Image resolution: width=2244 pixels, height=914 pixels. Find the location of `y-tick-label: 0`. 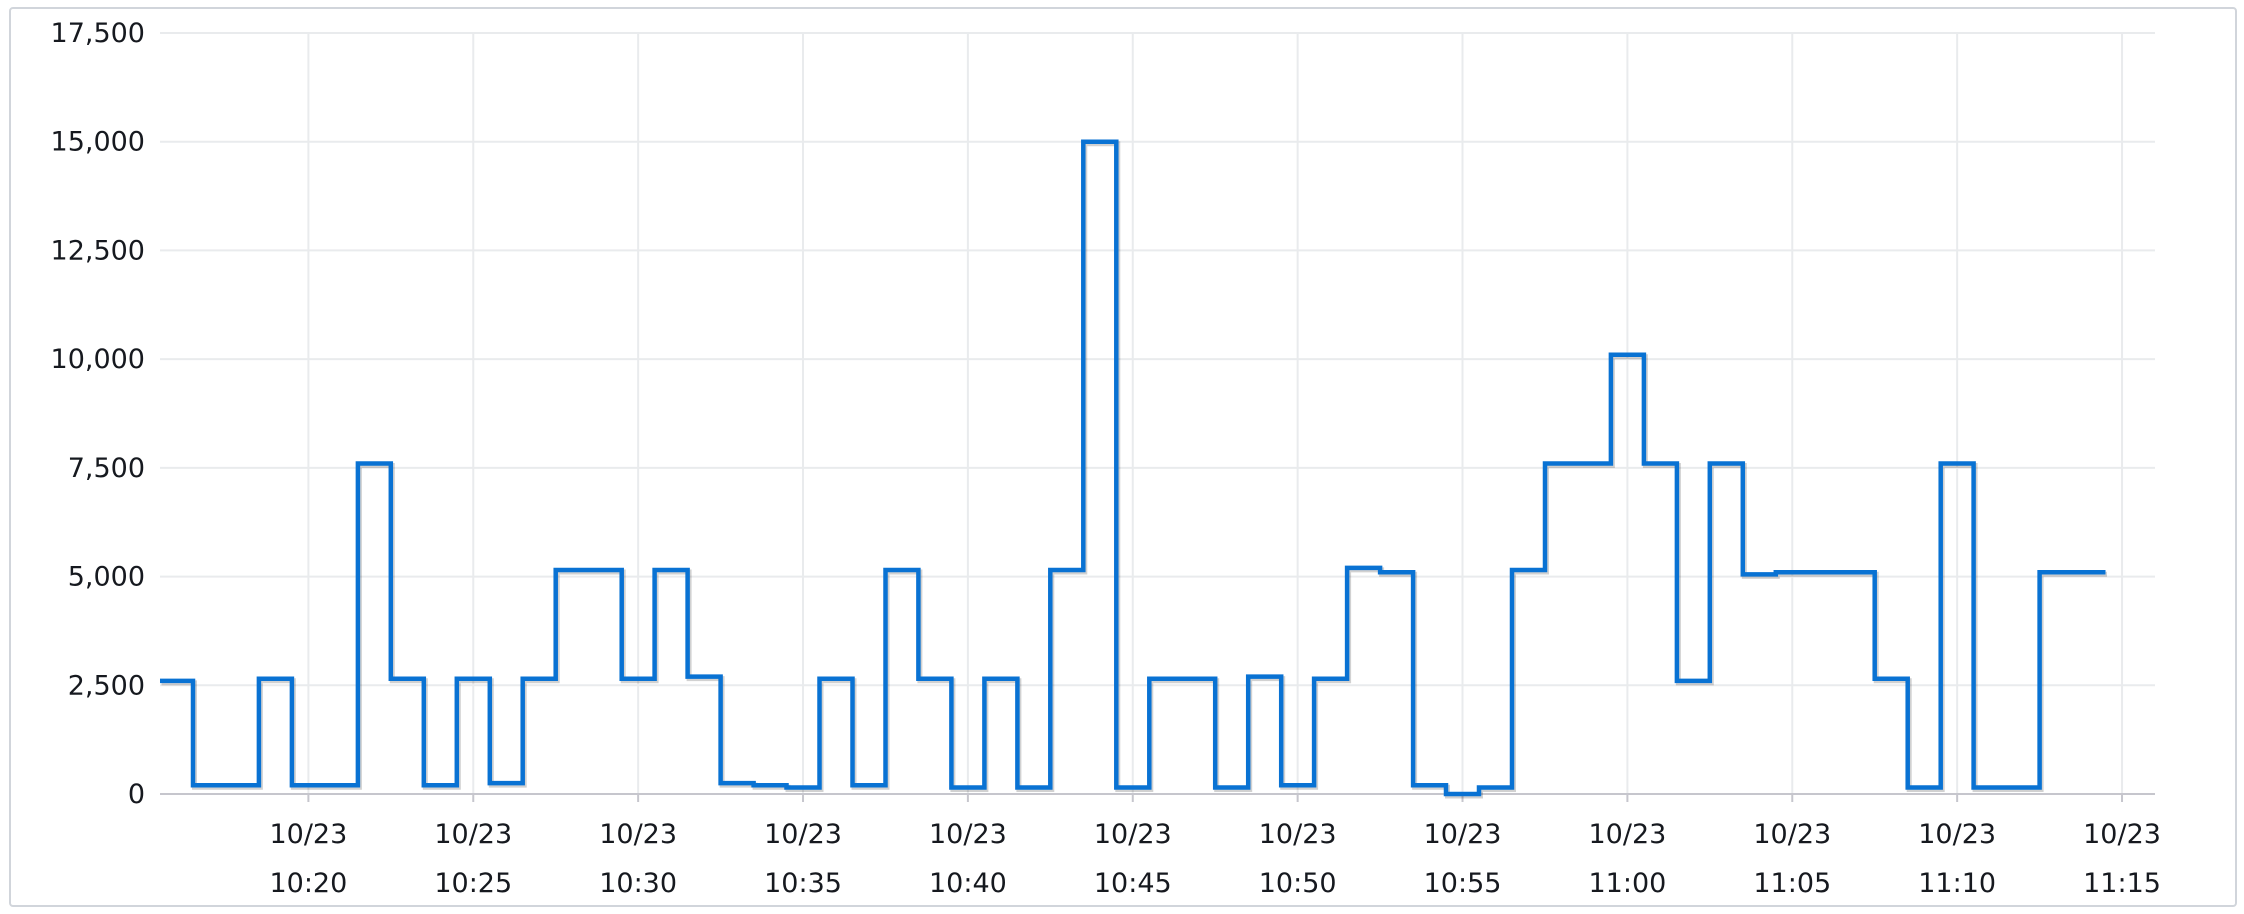

y-tick-label: 0 is located at coordinates (136, 794).